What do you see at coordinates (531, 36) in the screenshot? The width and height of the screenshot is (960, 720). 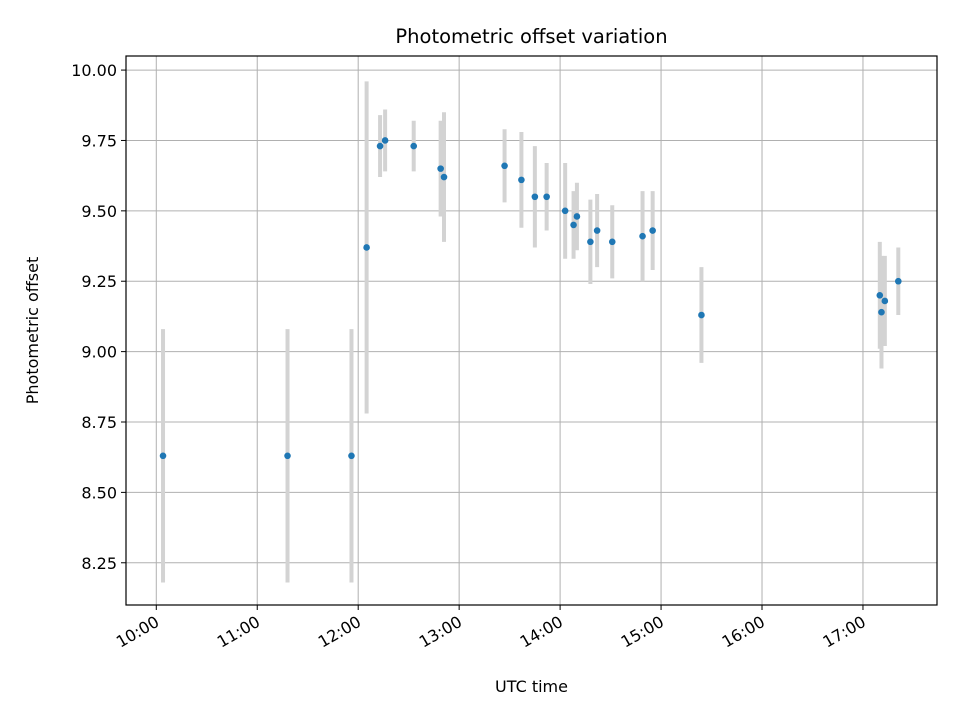 I see `chart-title: Photometric offset variation` at bounding box center [531, 36].